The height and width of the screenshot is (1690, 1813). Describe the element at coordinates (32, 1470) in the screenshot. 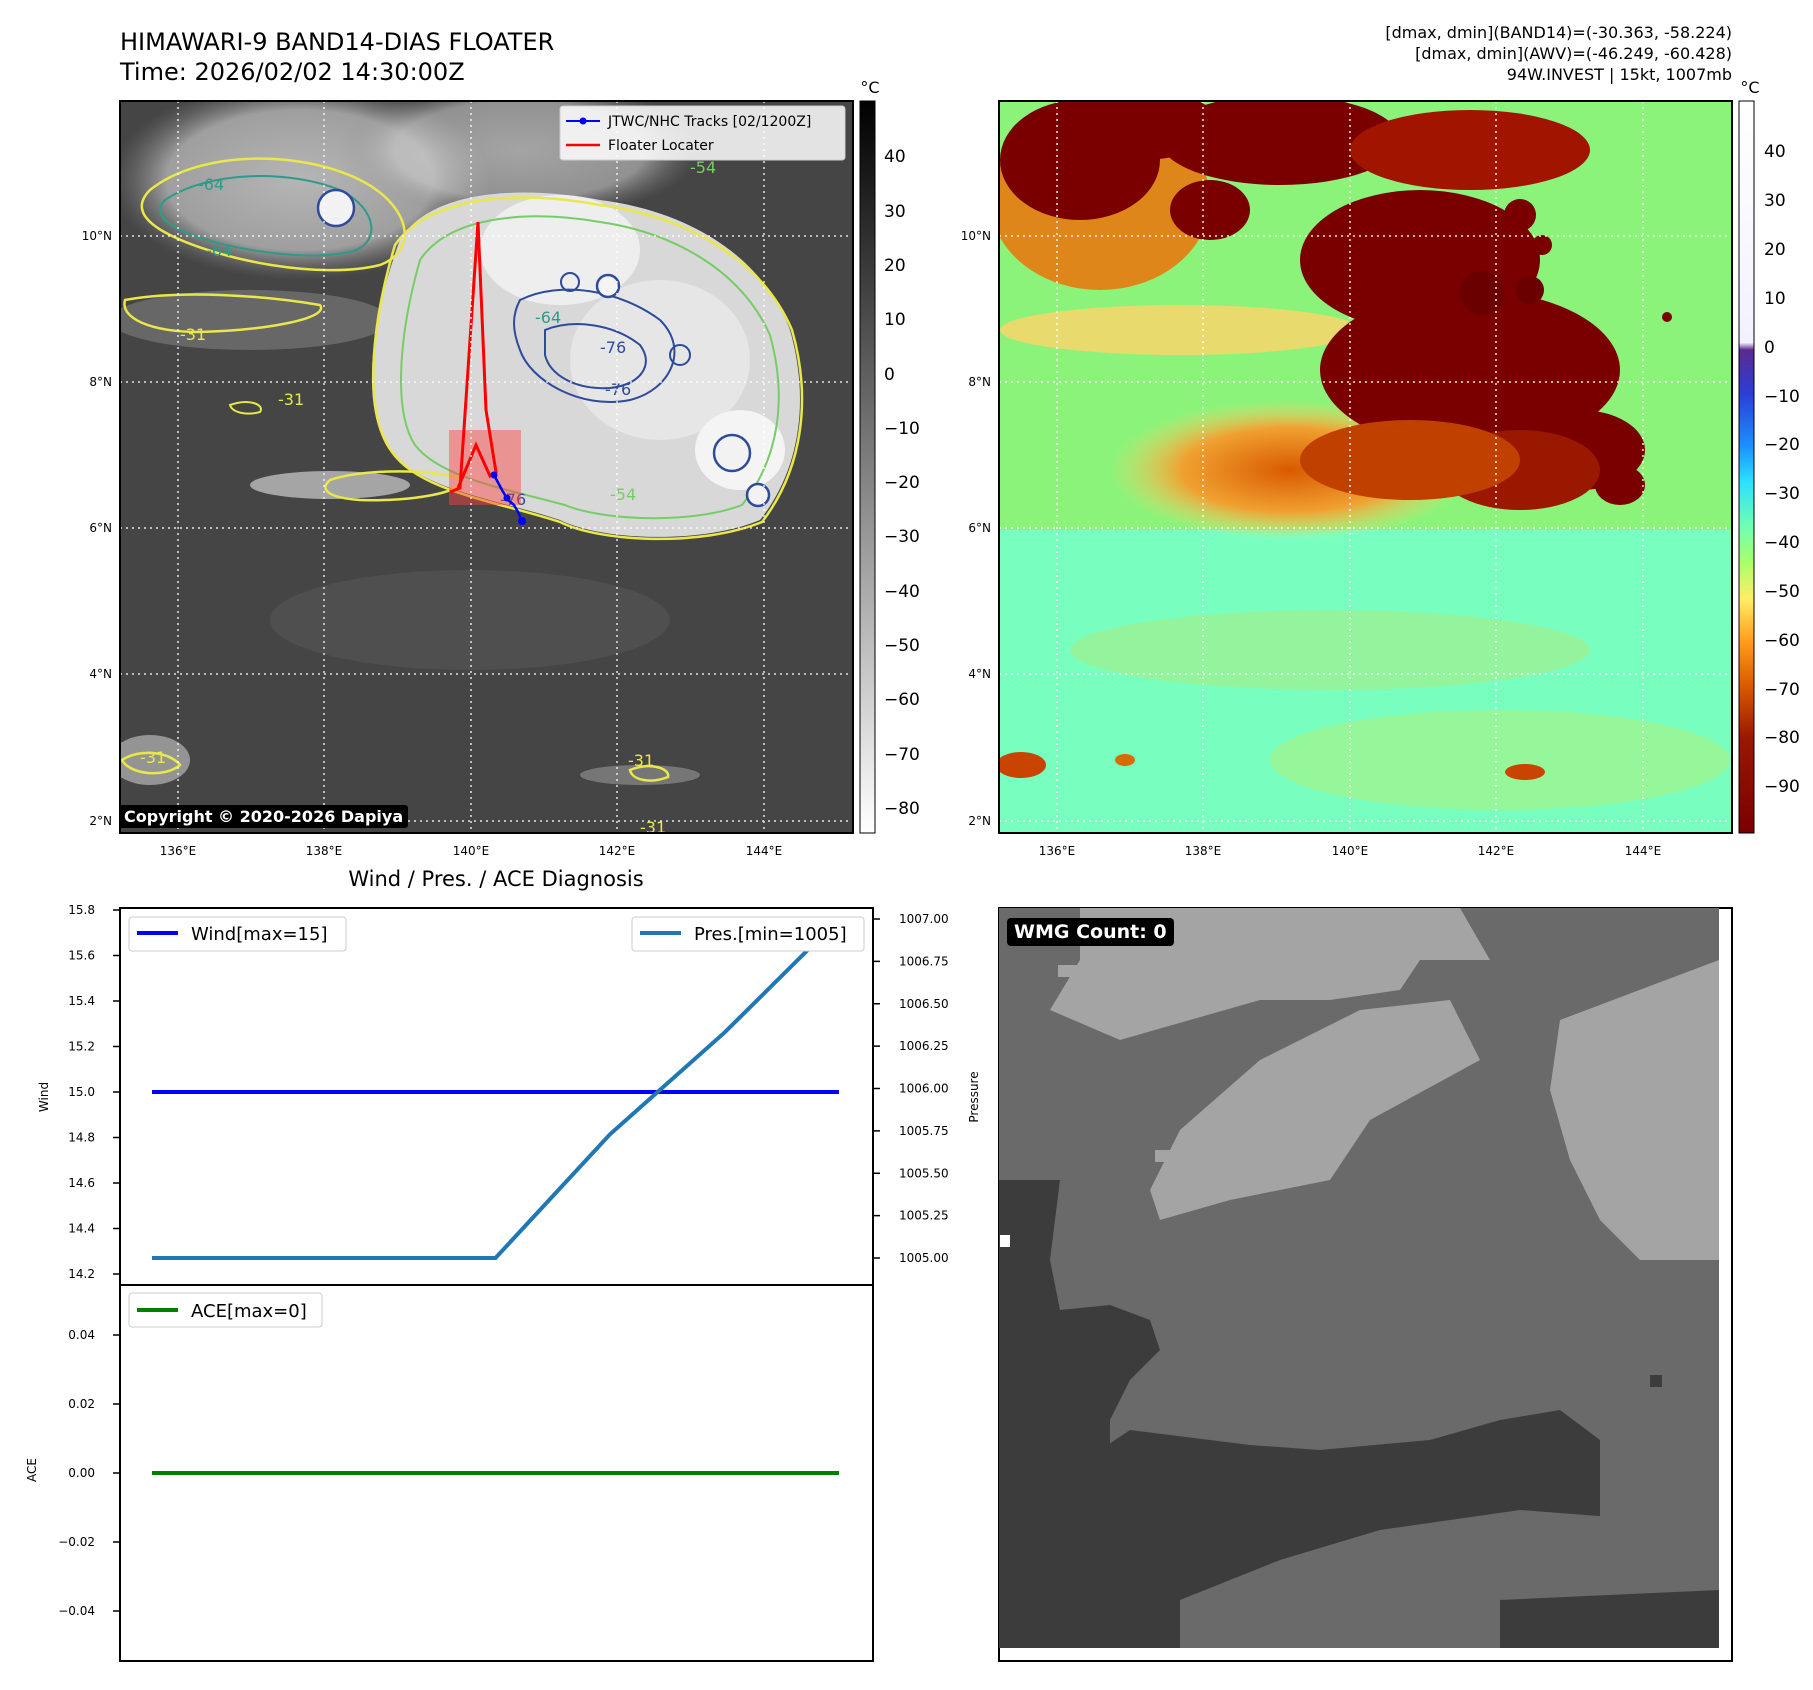

I see `ace-axis-label: ACE` at that location.